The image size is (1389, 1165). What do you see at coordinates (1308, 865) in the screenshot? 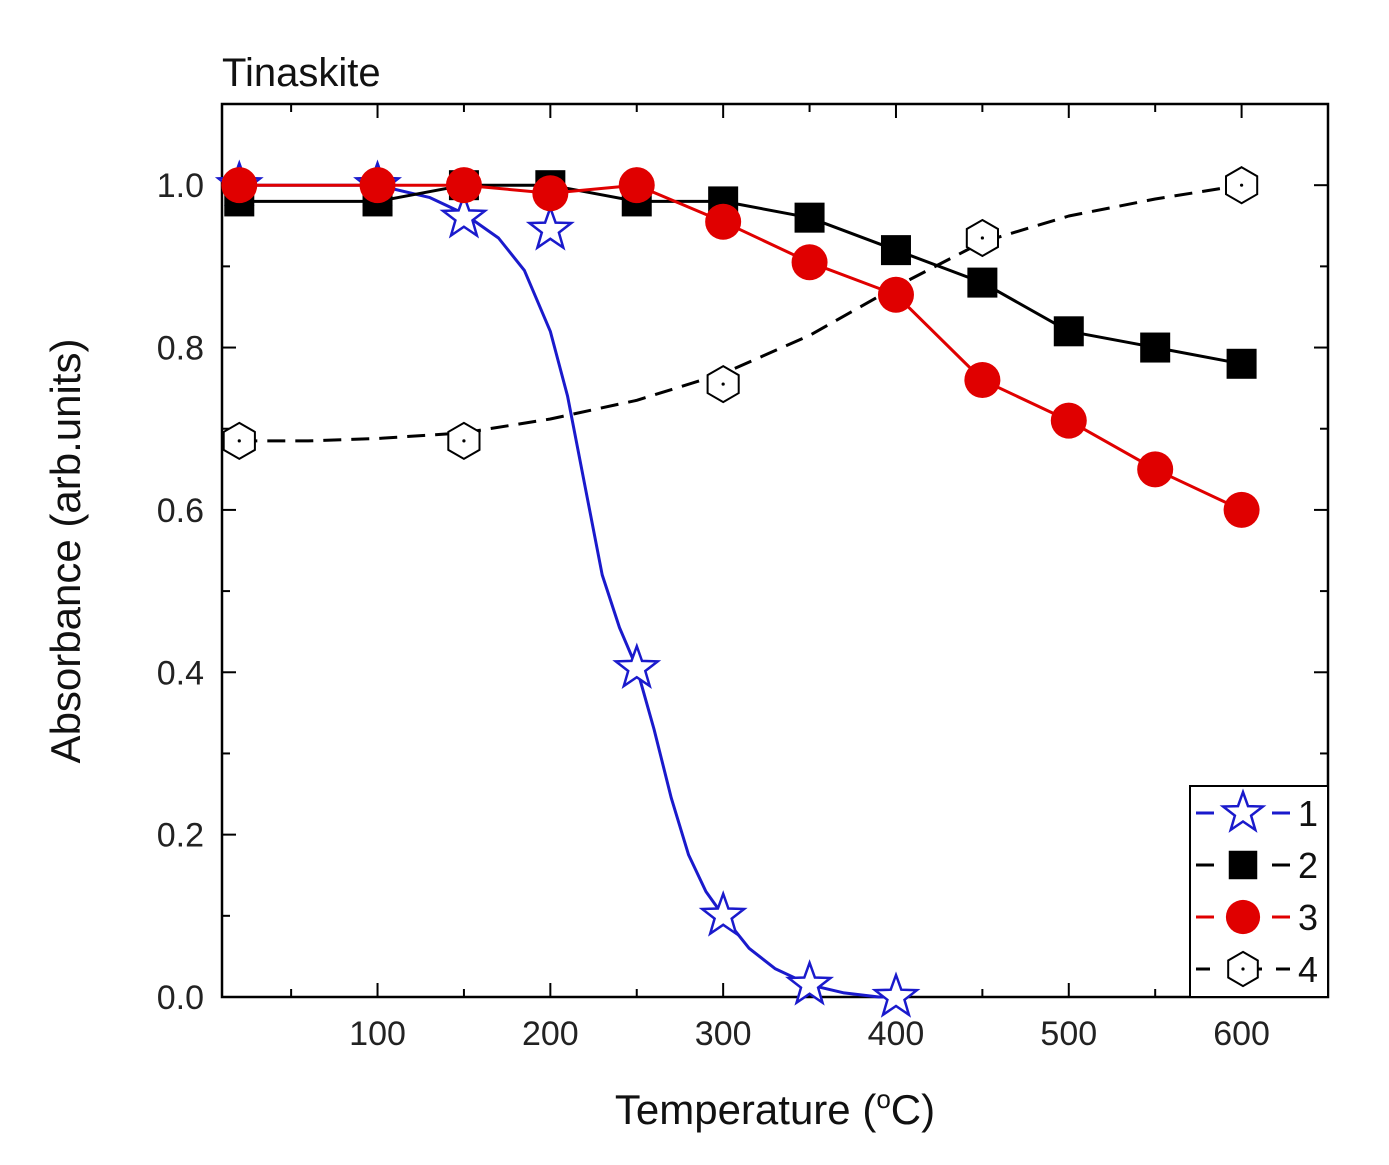
I see `legend-label-2: 2` at bounding box center [1308, 865].